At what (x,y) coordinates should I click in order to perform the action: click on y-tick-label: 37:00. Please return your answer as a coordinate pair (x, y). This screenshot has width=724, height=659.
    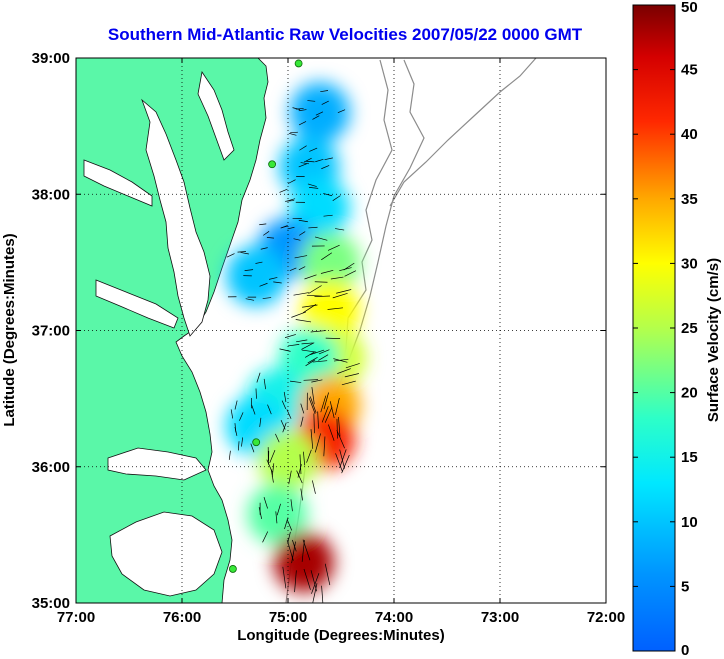
    Looking at the image, I should click on (51, 331).